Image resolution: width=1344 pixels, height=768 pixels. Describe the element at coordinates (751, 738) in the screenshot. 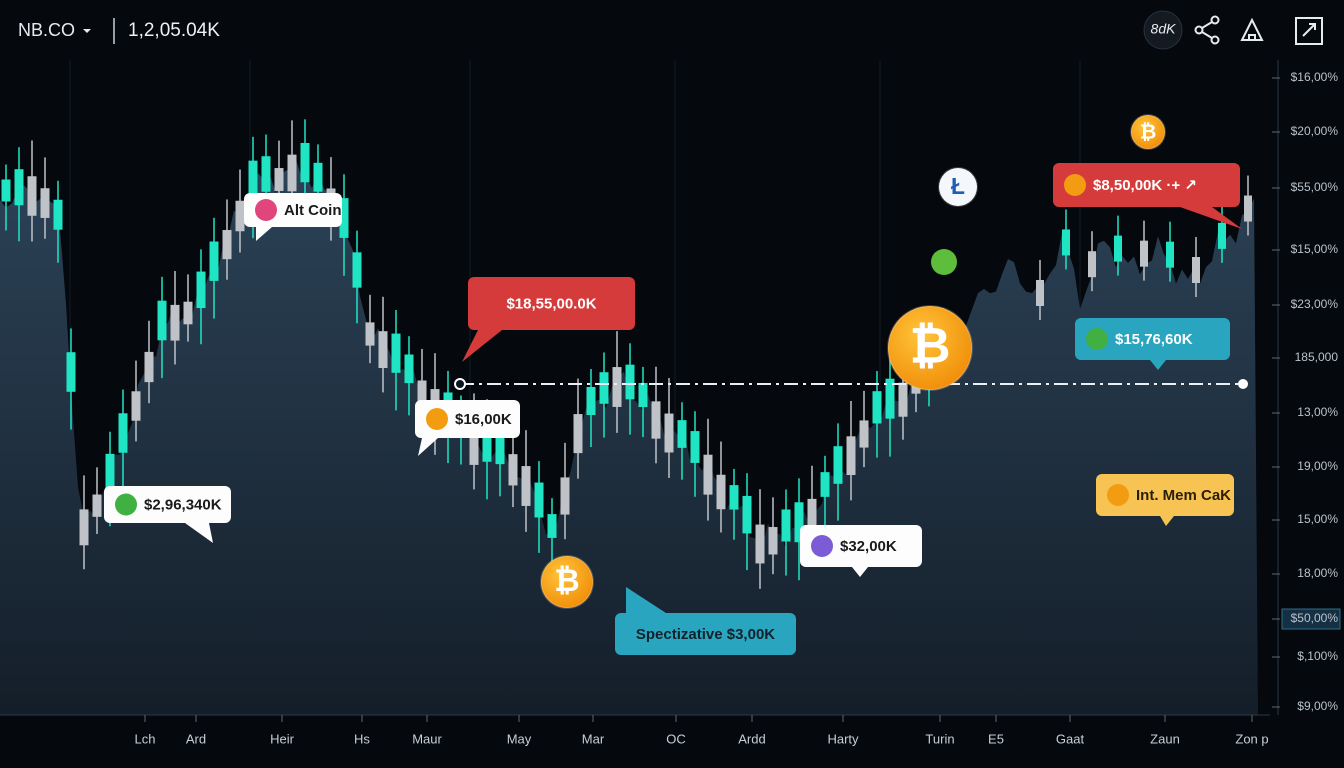

I see `x-tick-label: Ardd` at that location.